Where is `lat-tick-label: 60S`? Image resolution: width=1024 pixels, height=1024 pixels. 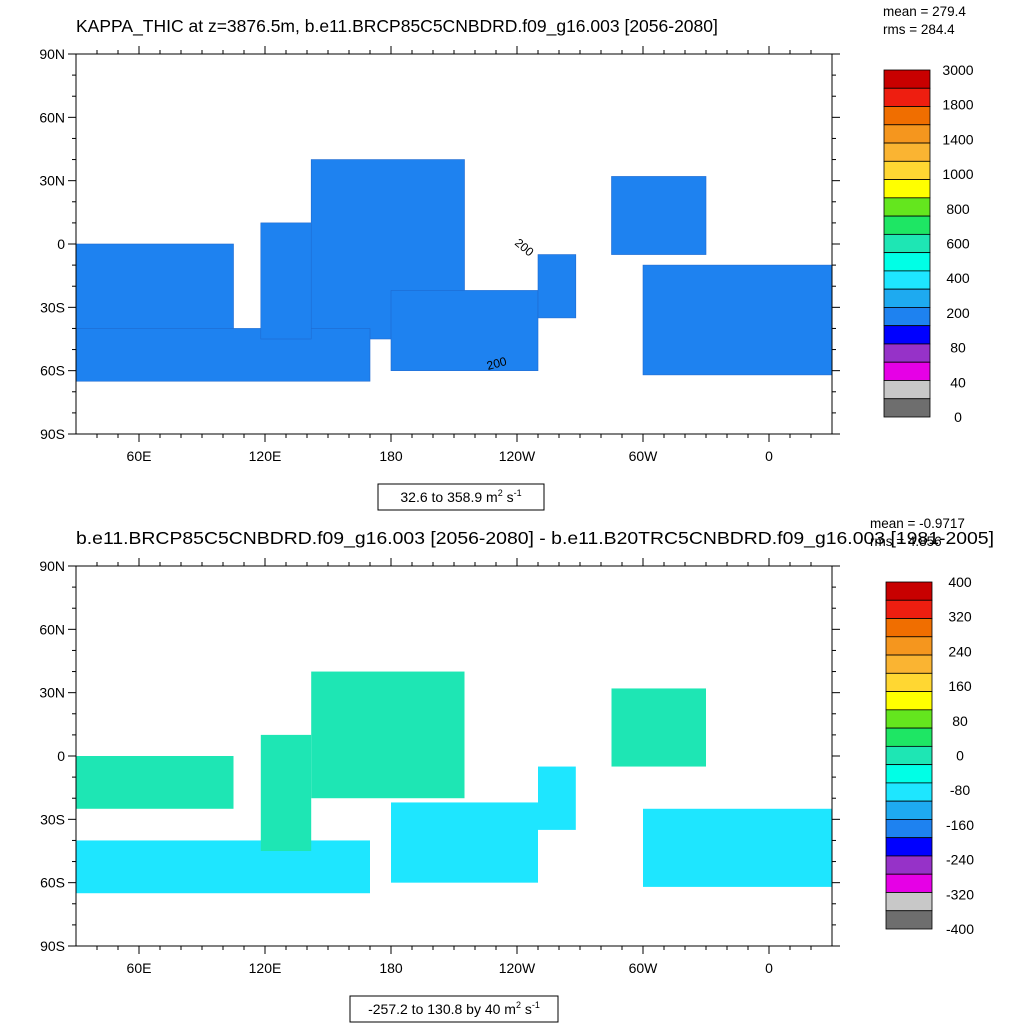
lat-tick-label: 60S is located at coordinates (52, 371).